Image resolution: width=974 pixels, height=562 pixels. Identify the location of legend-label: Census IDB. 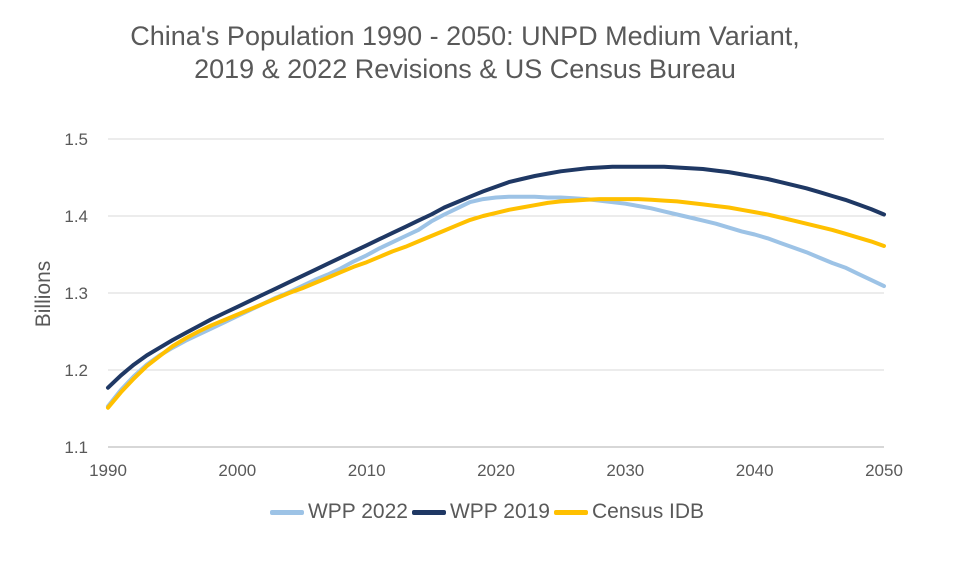
(648, 511).